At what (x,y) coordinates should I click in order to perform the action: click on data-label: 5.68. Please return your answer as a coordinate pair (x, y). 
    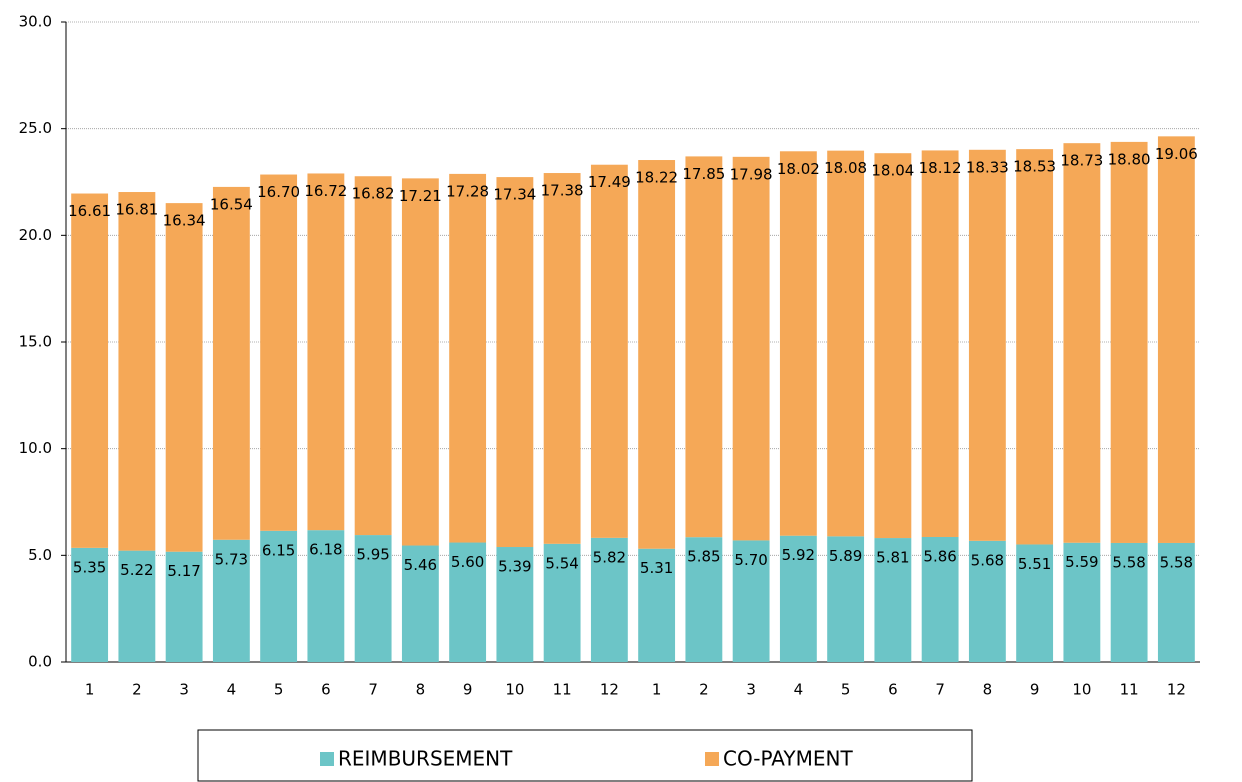
    Looking at the image, I should click on (987, 560).